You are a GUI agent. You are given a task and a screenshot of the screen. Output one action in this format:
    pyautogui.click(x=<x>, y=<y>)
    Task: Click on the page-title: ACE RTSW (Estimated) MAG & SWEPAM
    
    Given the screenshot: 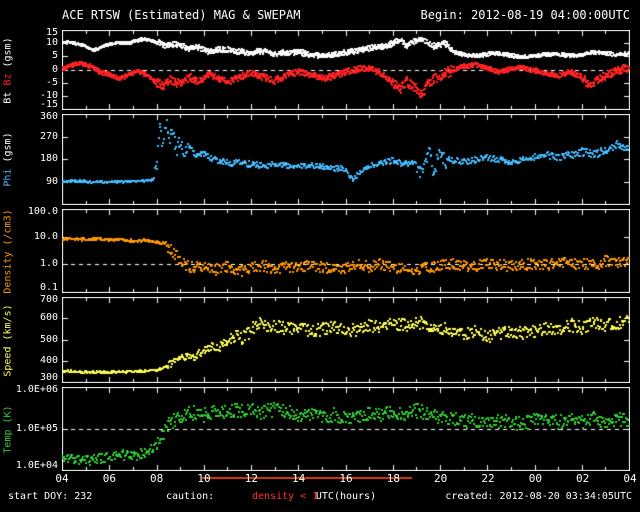 What is the action you would take?
    pyautogui.click(x=181, y=15)
    